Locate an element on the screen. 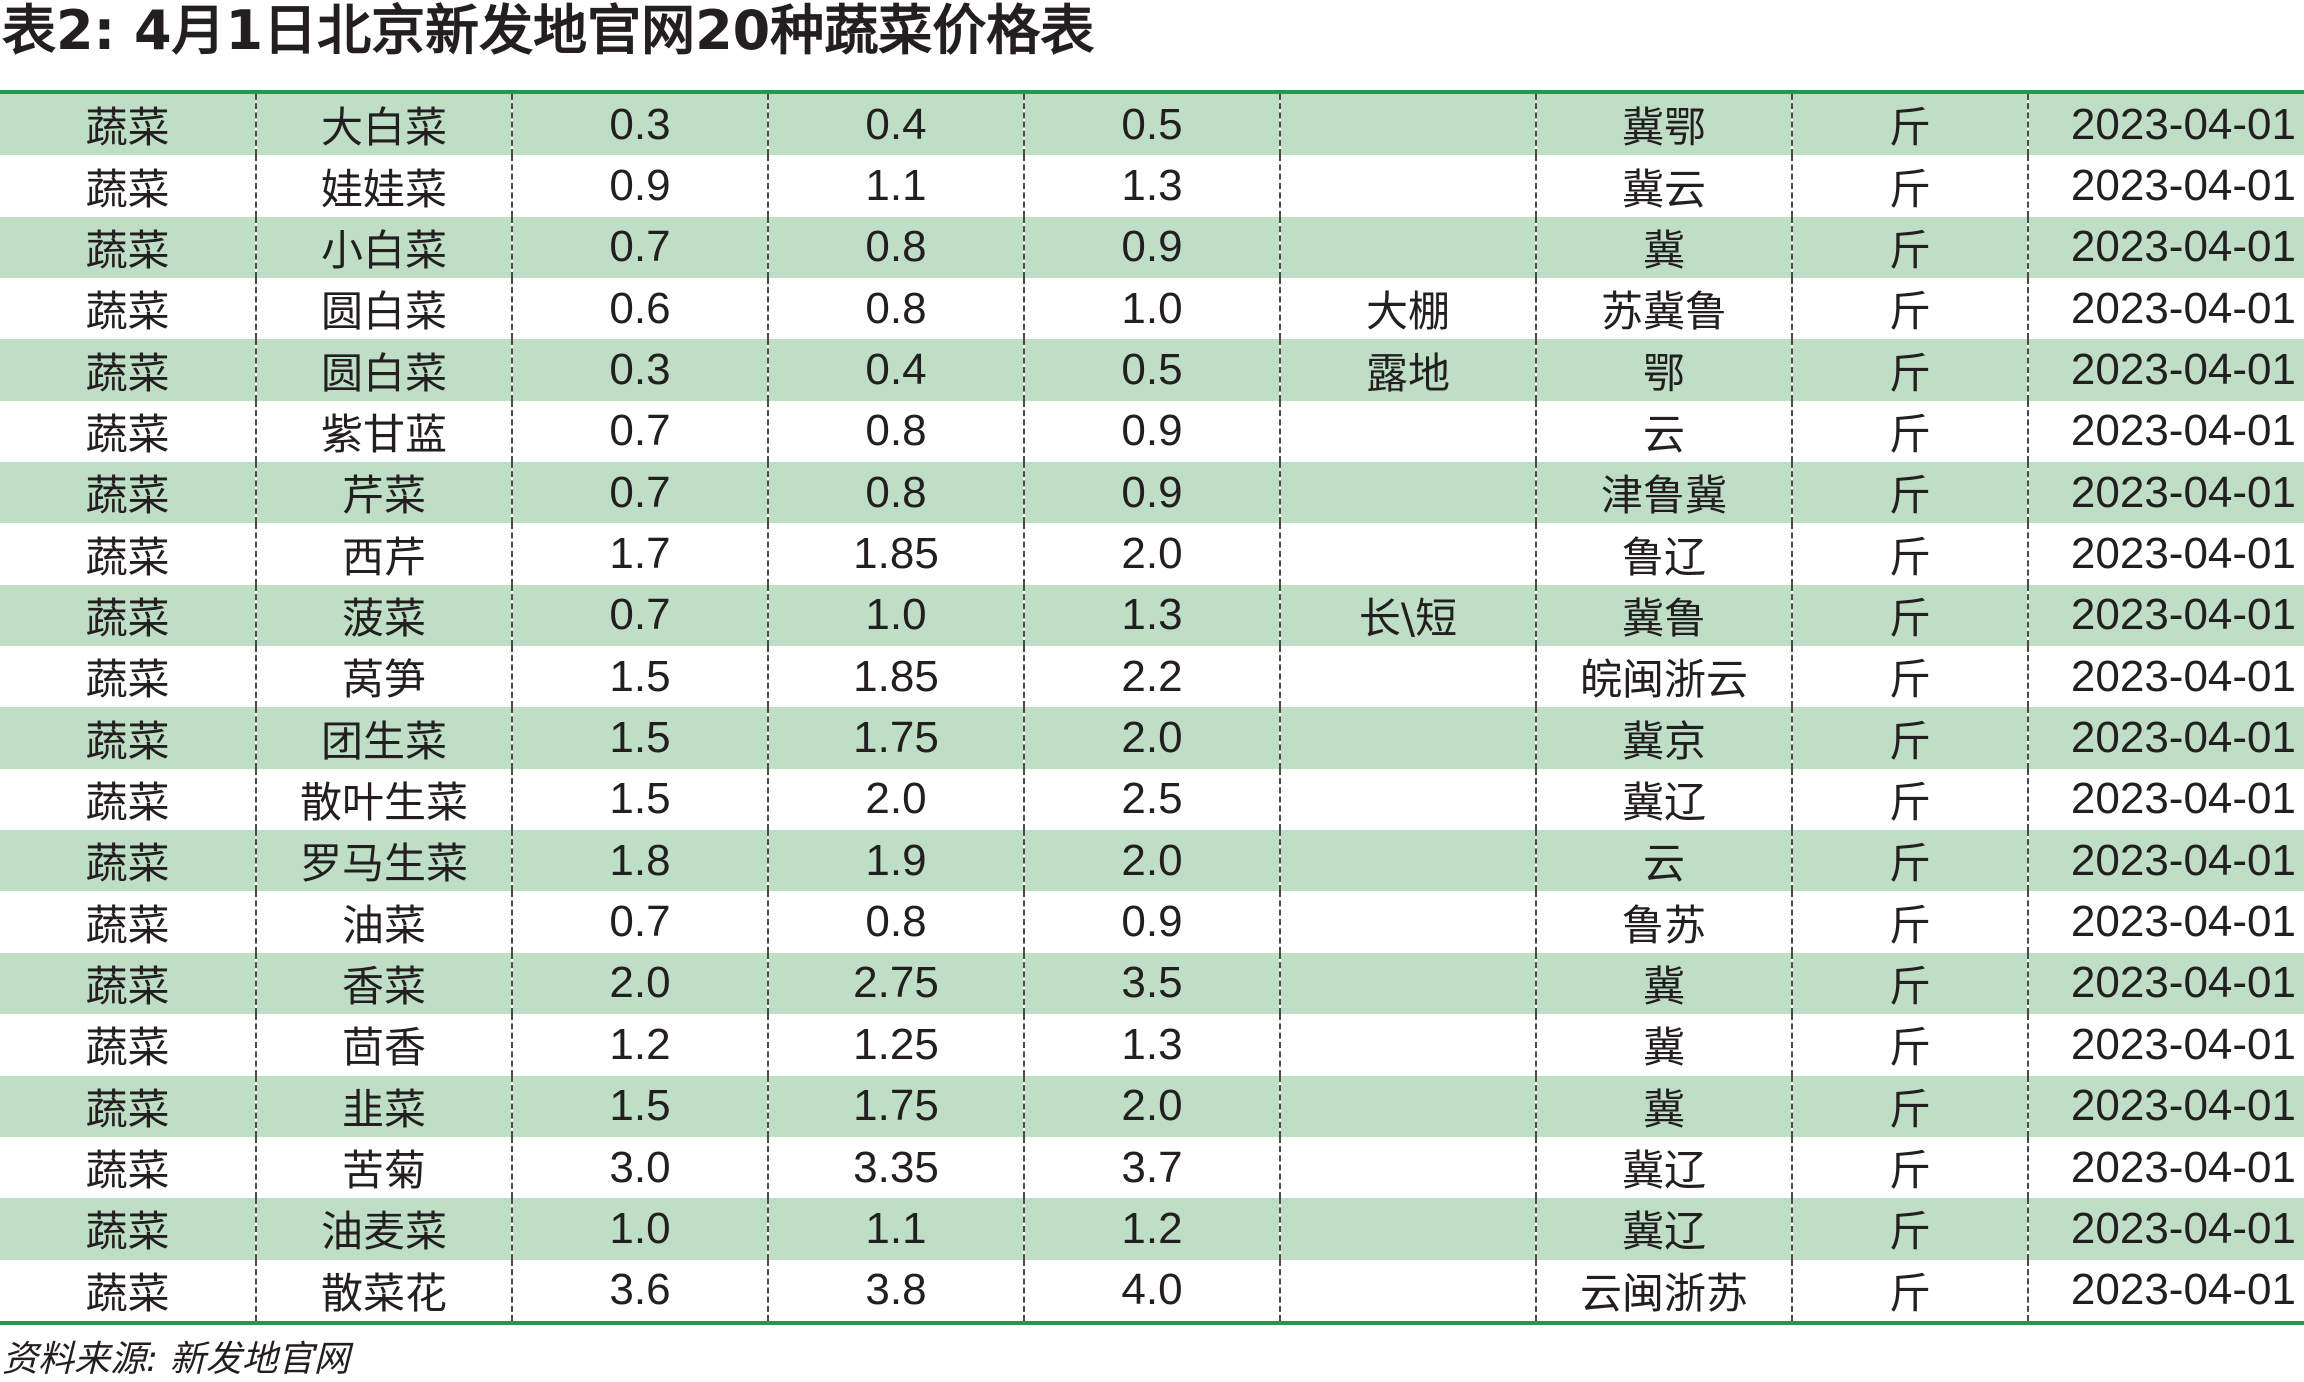  high-price-cell: 3.5 is located at coordinates (1152, 983).